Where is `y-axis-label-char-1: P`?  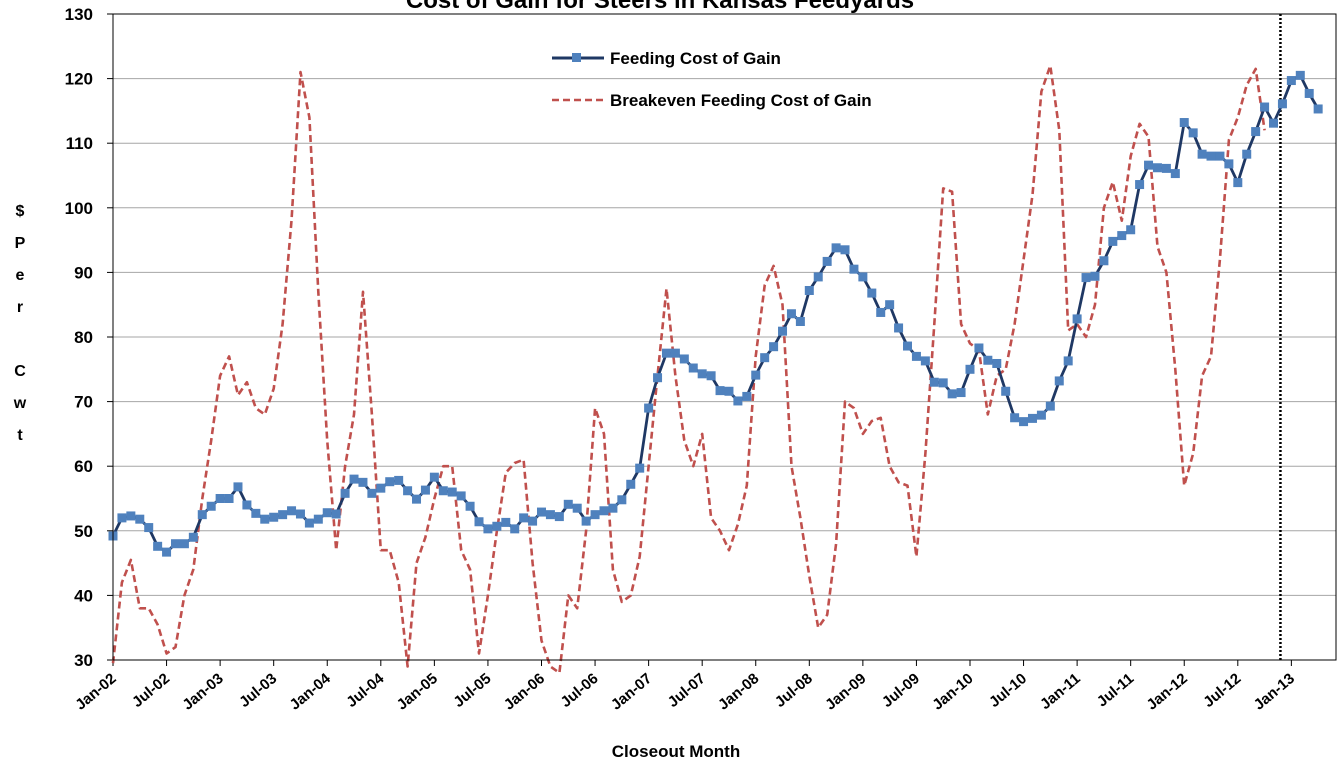 y-axis-label-char-1: P is located at coordinates (20, 243).